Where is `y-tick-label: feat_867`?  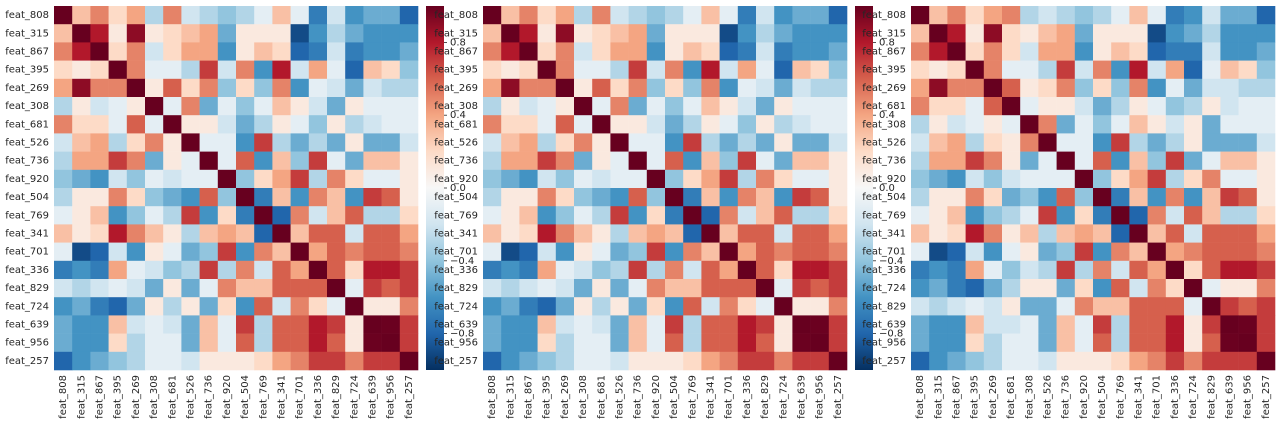 y-tick-label: feat_867 is located at coordinates (27, 52).